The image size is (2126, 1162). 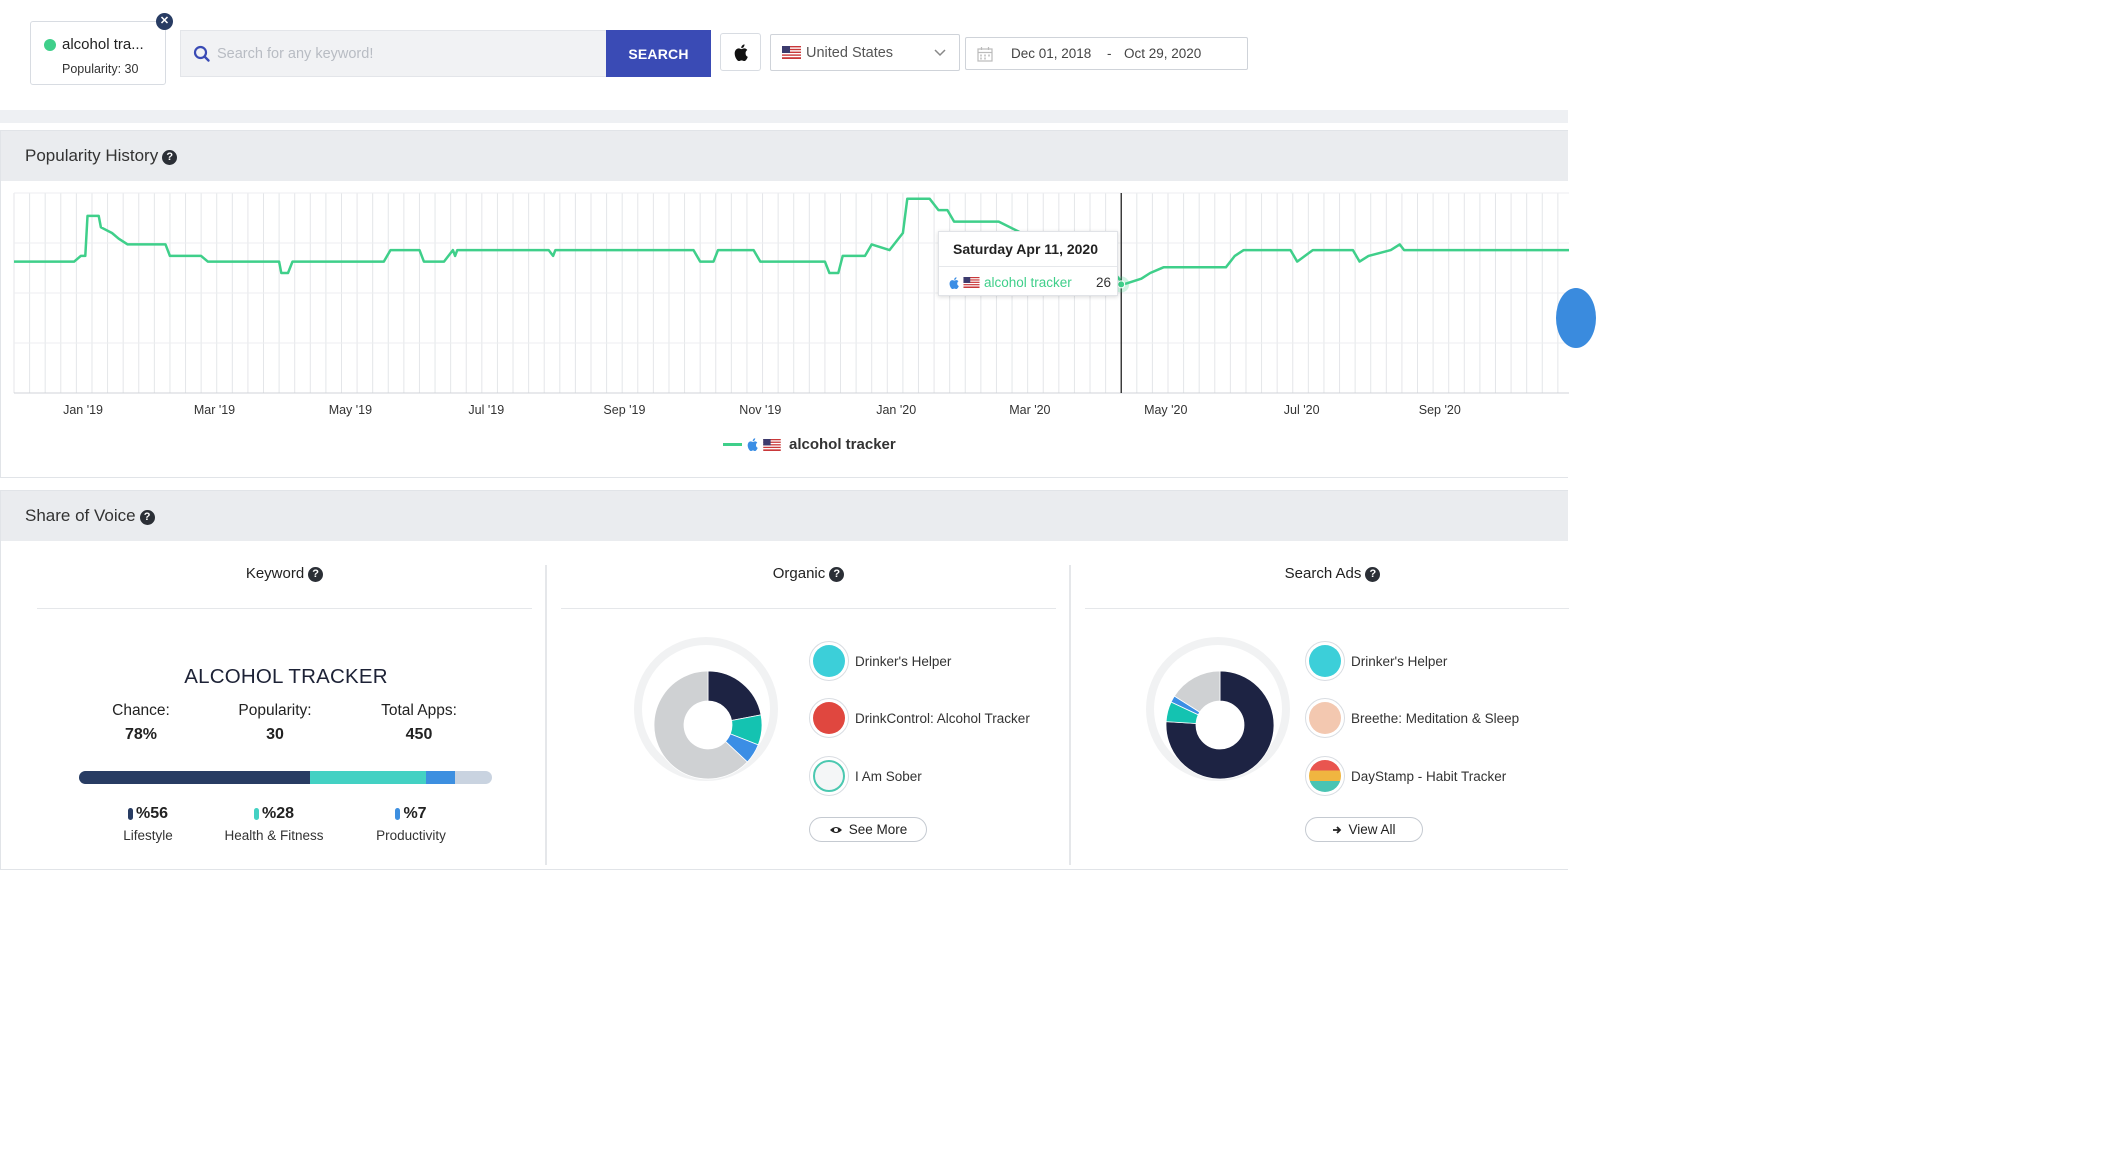 I want to click on hover-point, so click(x=1121, y=284).